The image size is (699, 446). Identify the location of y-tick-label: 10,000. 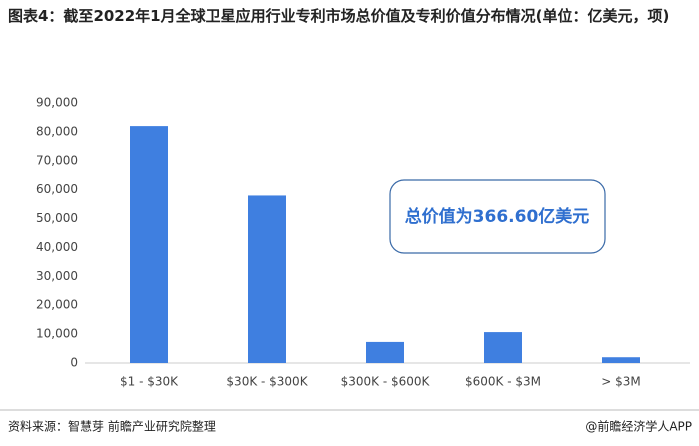
(57, 334).